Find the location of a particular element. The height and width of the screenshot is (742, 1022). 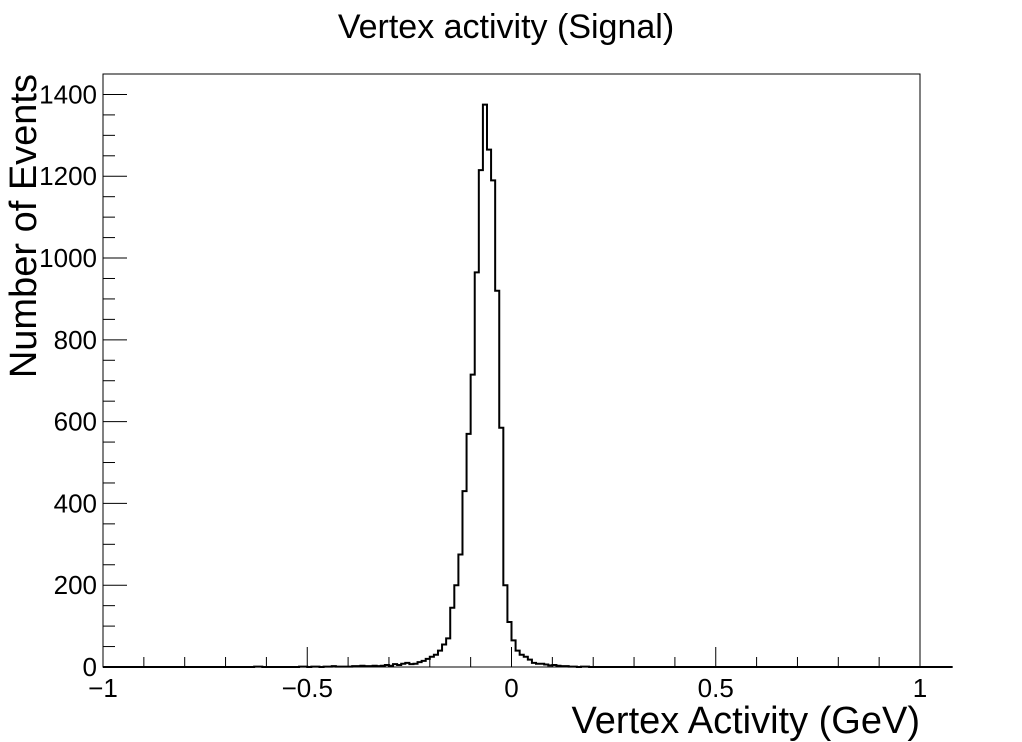

x-axis-tick-labels: −1 −0.5 0 0.5 1 is located at coordinates (507, 688).